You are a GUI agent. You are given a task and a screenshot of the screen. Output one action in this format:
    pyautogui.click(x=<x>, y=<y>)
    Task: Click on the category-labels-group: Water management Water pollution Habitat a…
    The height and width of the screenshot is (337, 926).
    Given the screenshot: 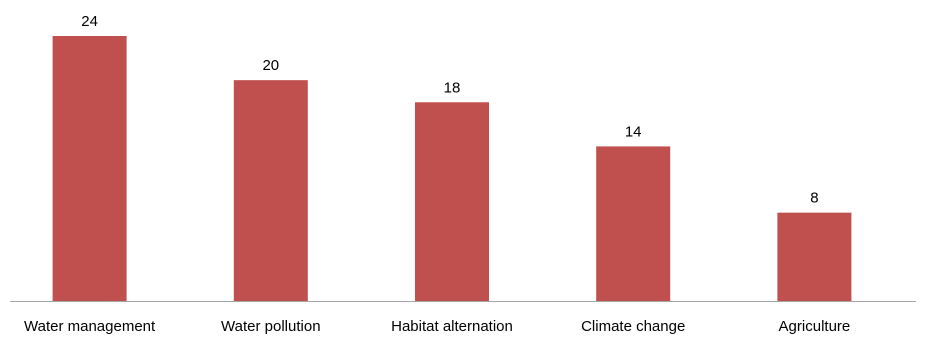 What is the action you would take?
    pyautogui.click(x=437, y=326)
    